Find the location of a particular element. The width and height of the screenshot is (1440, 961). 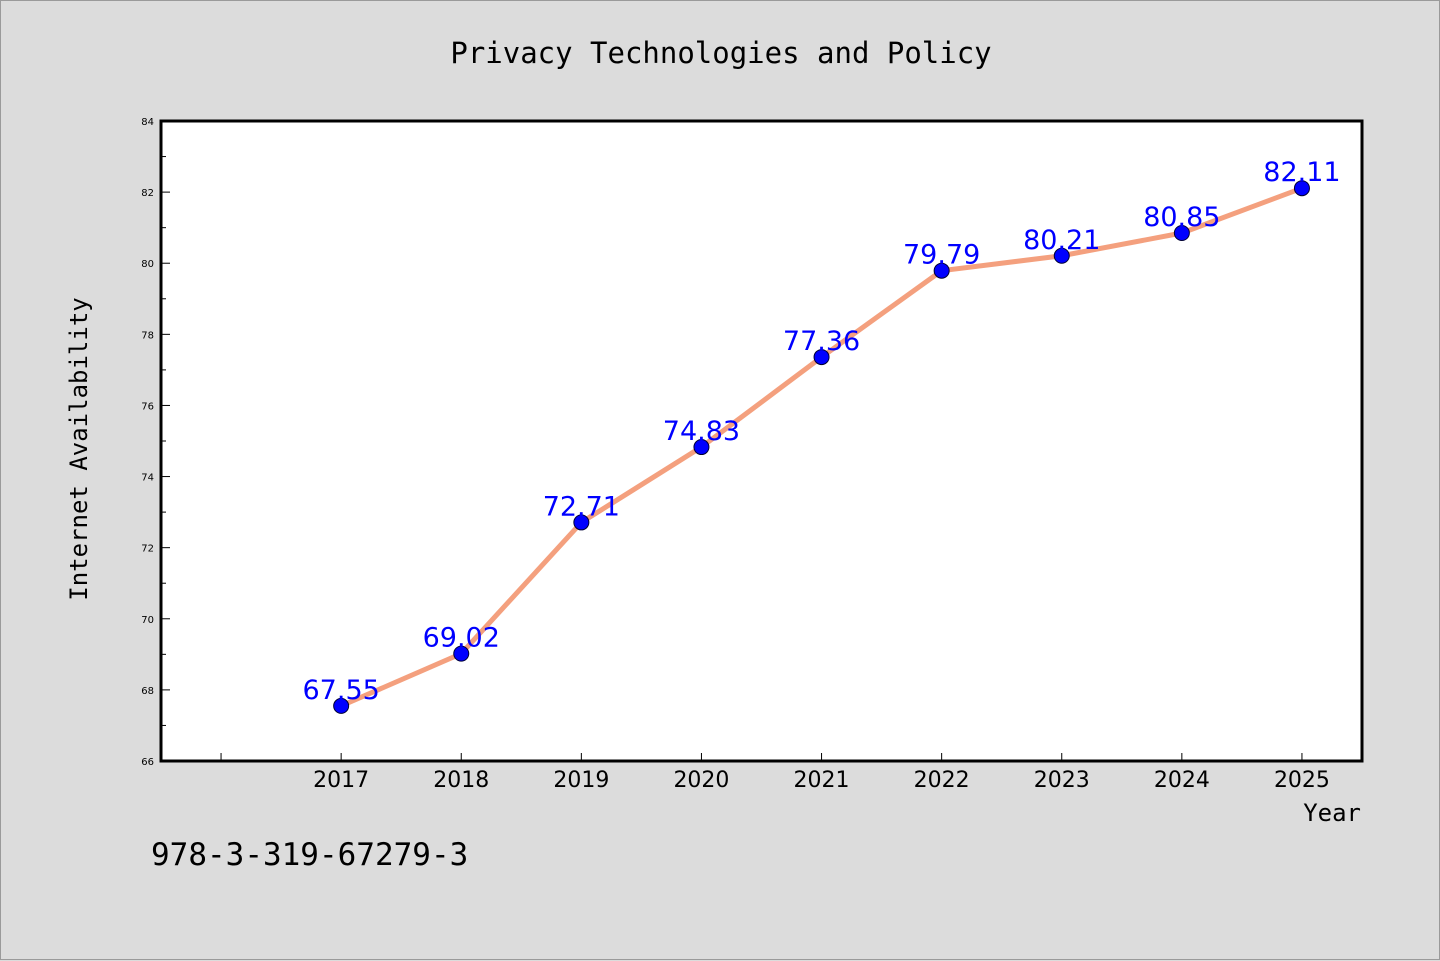

y-tick-label: 84 is located at coordinates (147, 122).